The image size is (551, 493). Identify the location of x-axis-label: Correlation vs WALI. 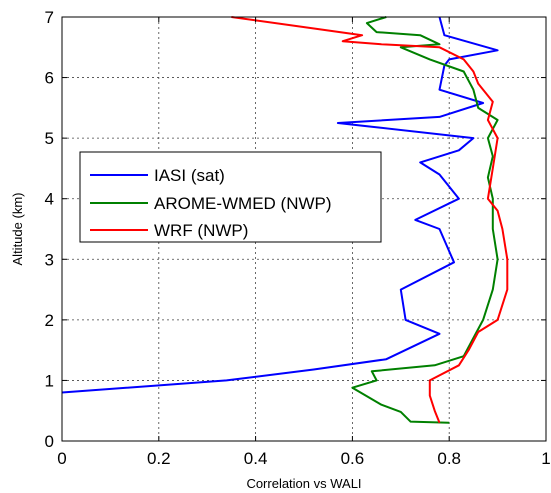
(303, 483).